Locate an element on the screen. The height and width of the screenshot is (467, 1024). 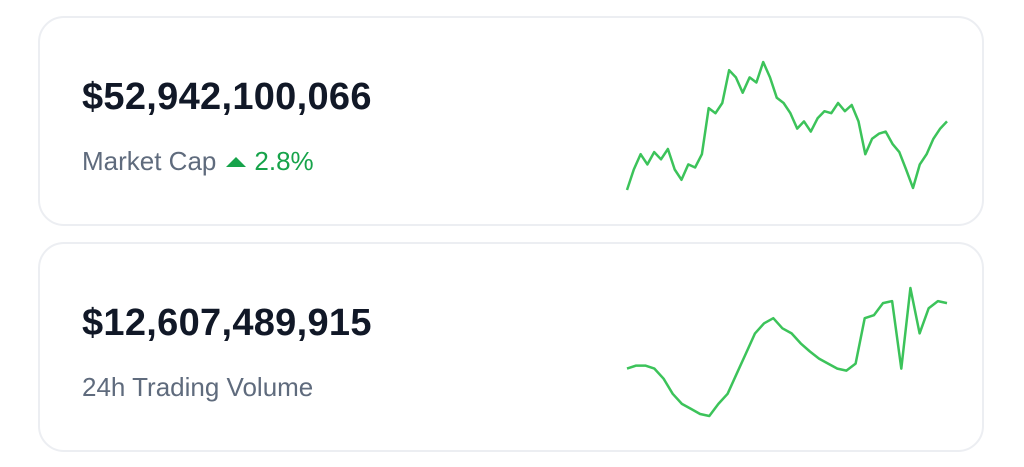
stat-label: 24h Trading Volume is located at coordinates (198, 387).